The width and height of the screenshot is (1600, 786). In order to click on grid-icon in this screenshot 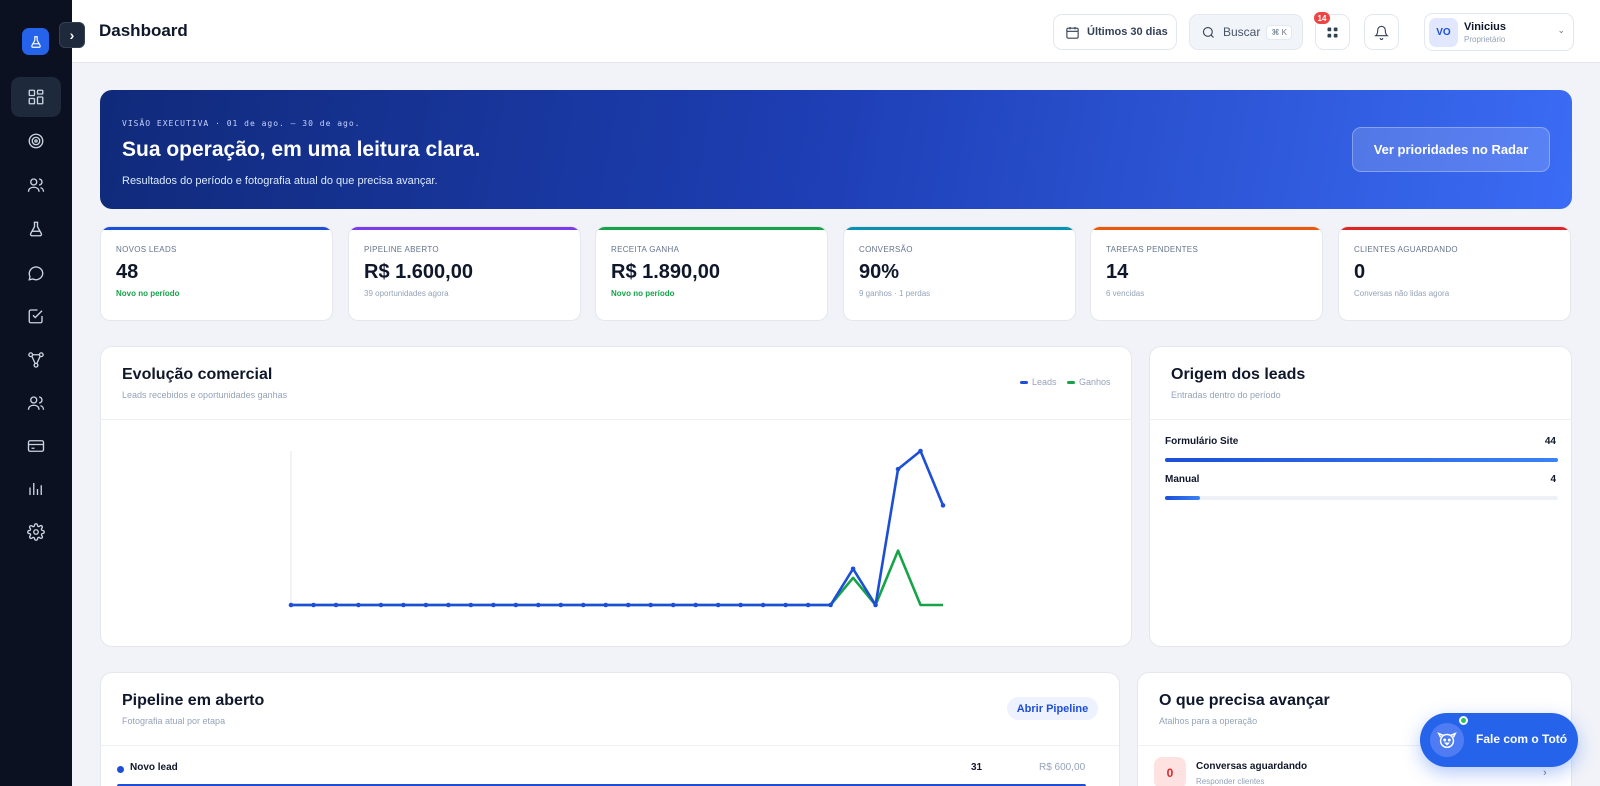, I will do `click(1332, 32)`.